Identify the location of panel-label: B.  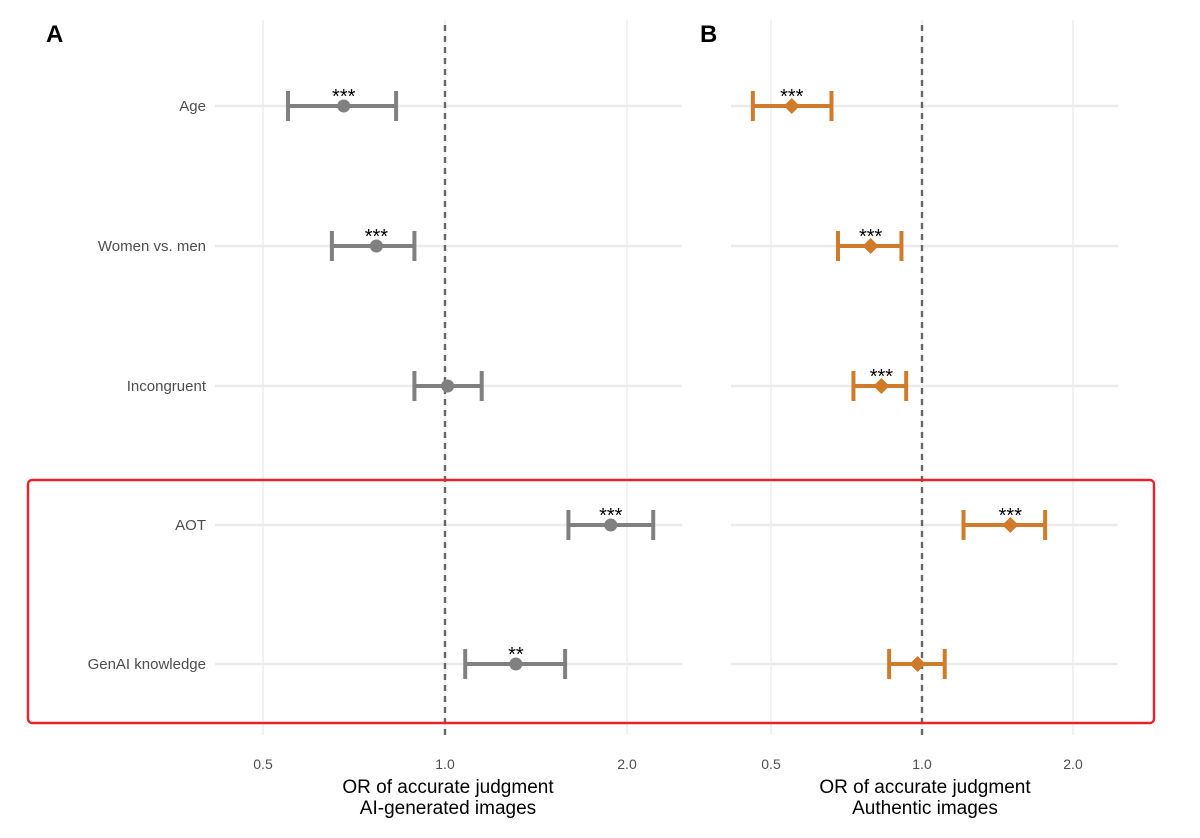
(708, 34).